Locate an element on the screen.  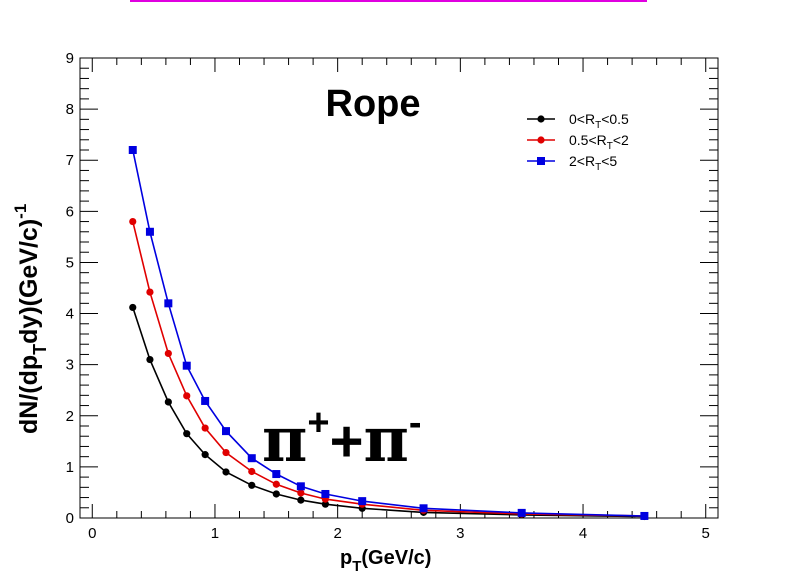
plus-sign: + is located at coordinates (347, 441).